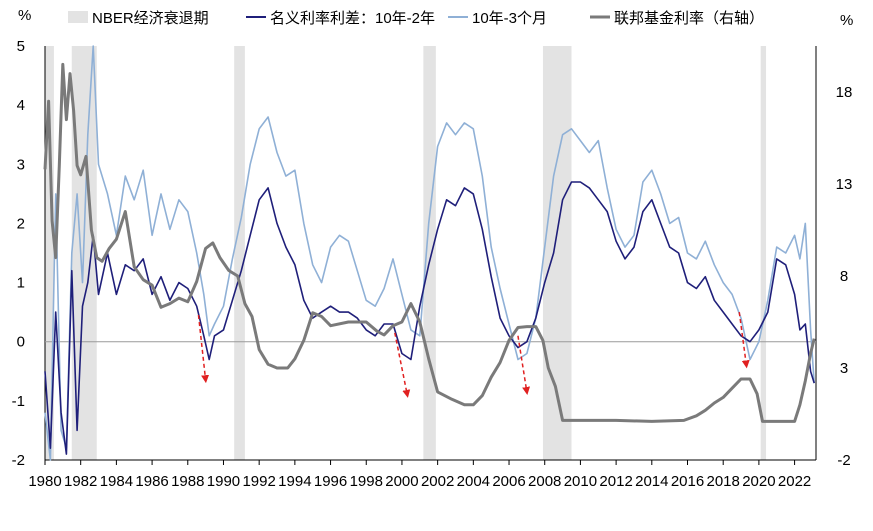 The width and height of the screenshot is (873, 531). I want to click on right-tick-label: 13, so click(844, 184).